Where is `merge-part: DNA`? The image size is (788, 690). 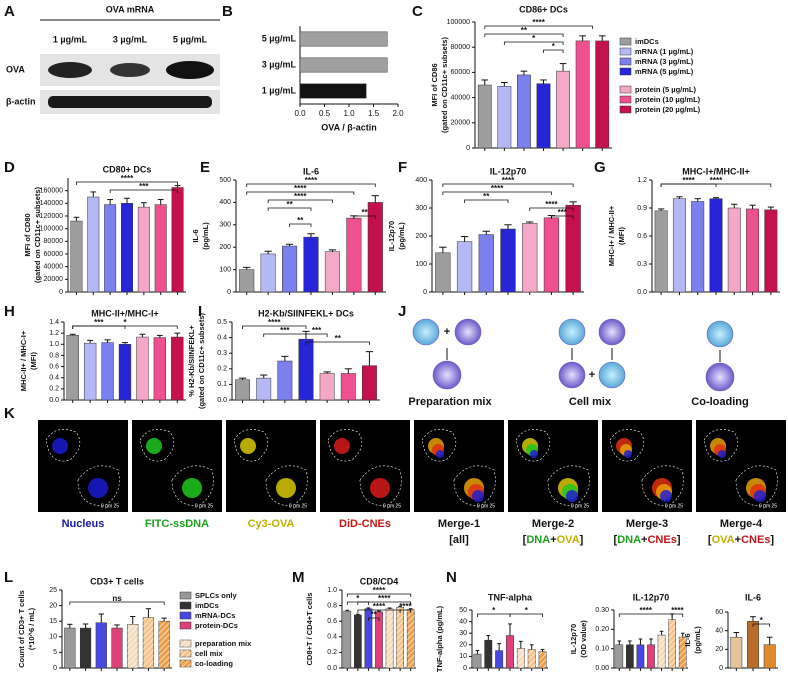 merge-part: DNA is located at coordinates (538, 540).